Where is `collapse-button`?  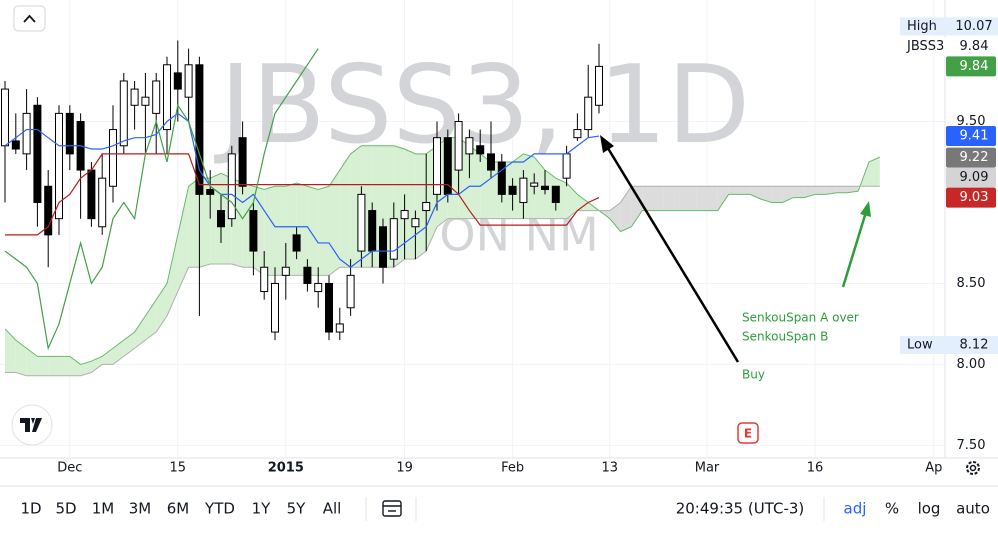 collapse-button is located at coordinates (29, 18).